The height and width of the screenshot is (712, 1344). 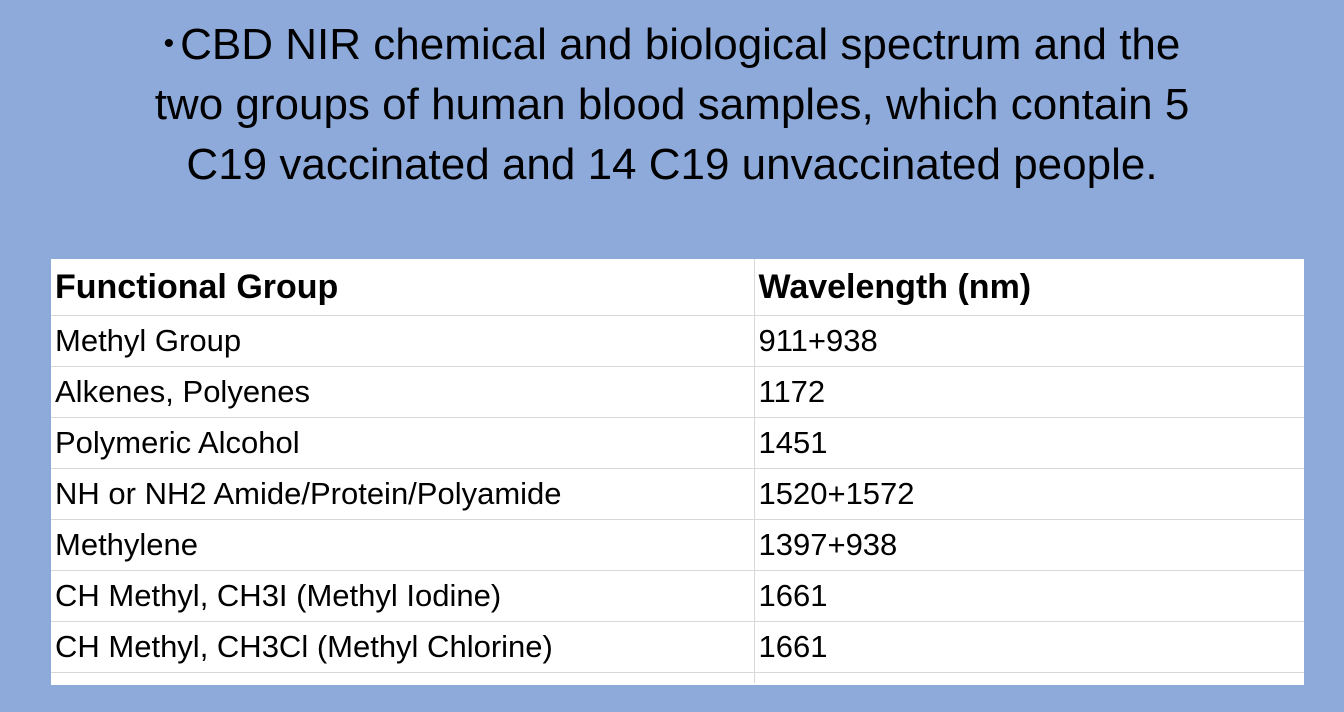 What do you see at coordinates (403, 287) in the screenshot?
I see `header-functional-group: Functional Group` at bounding box center [403, 287].